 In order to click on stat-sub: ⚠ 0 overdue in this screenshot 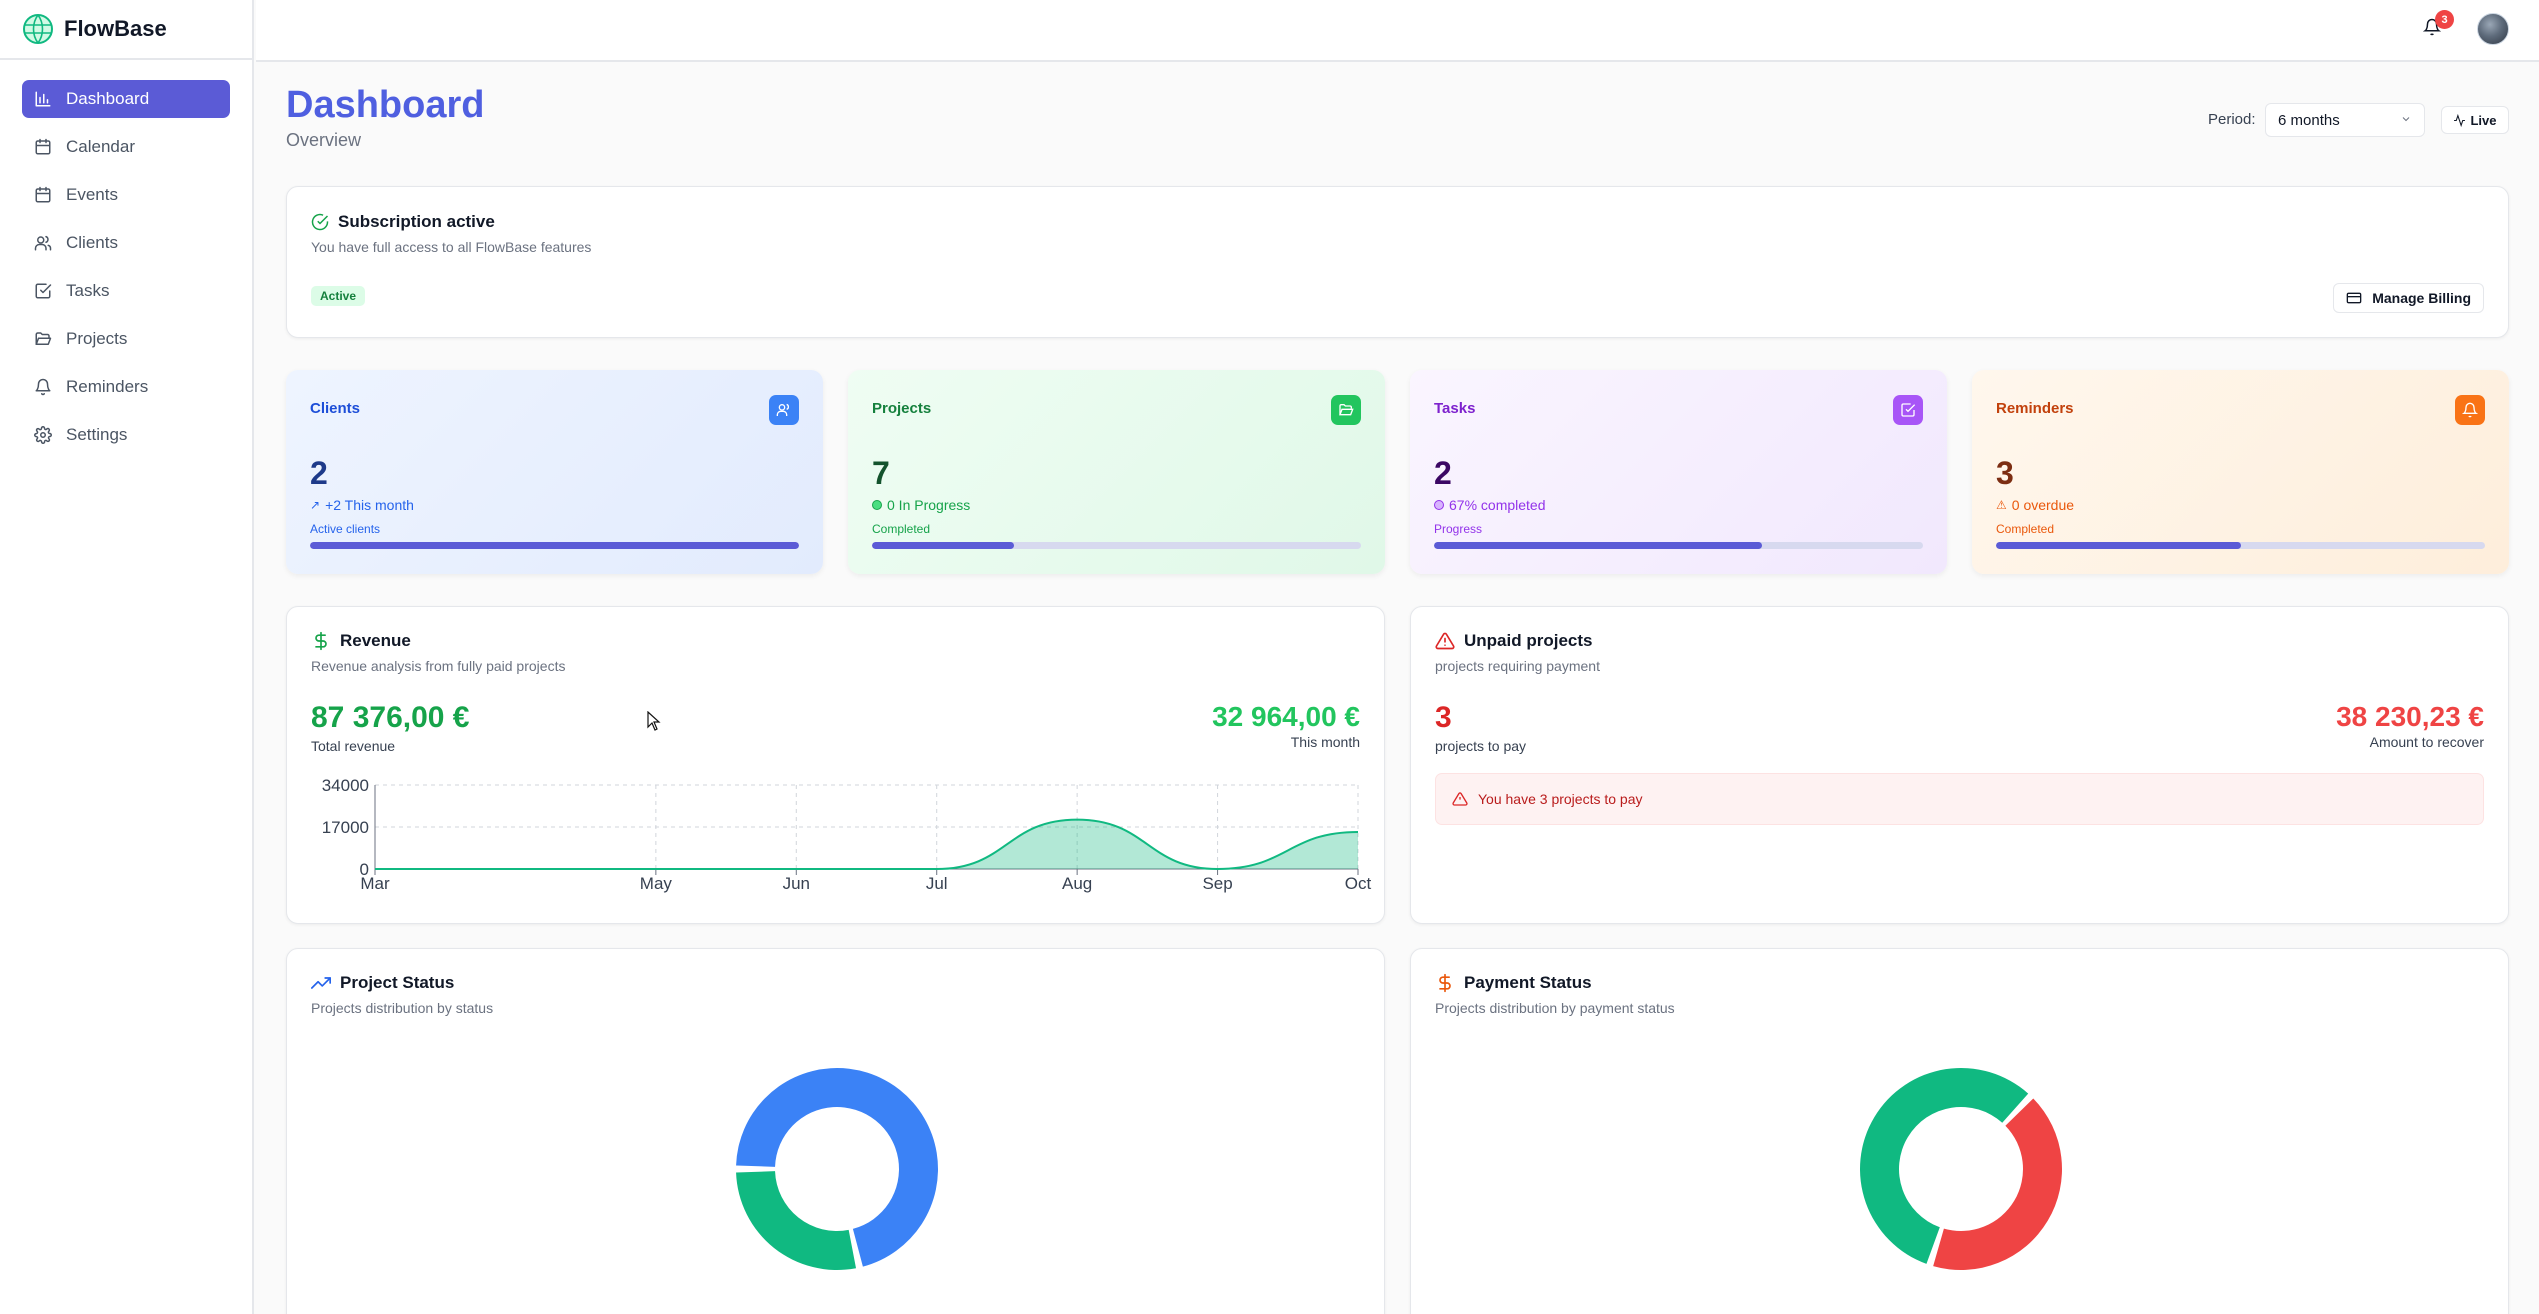, I will do `click(2035, 505)`.